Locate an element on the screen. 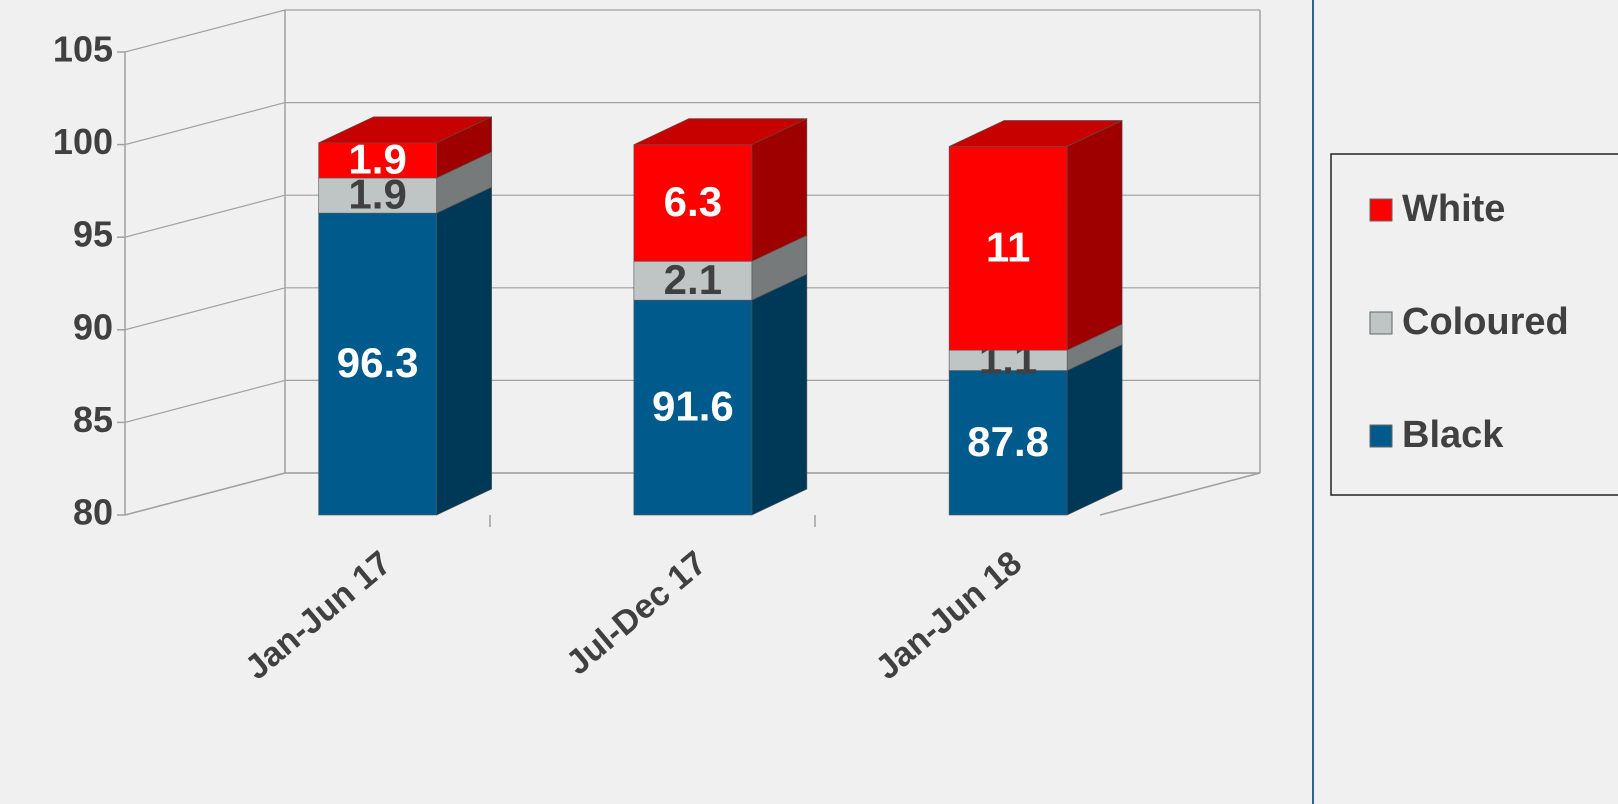  legend-label: Black is located at coordinates (1453, 435).